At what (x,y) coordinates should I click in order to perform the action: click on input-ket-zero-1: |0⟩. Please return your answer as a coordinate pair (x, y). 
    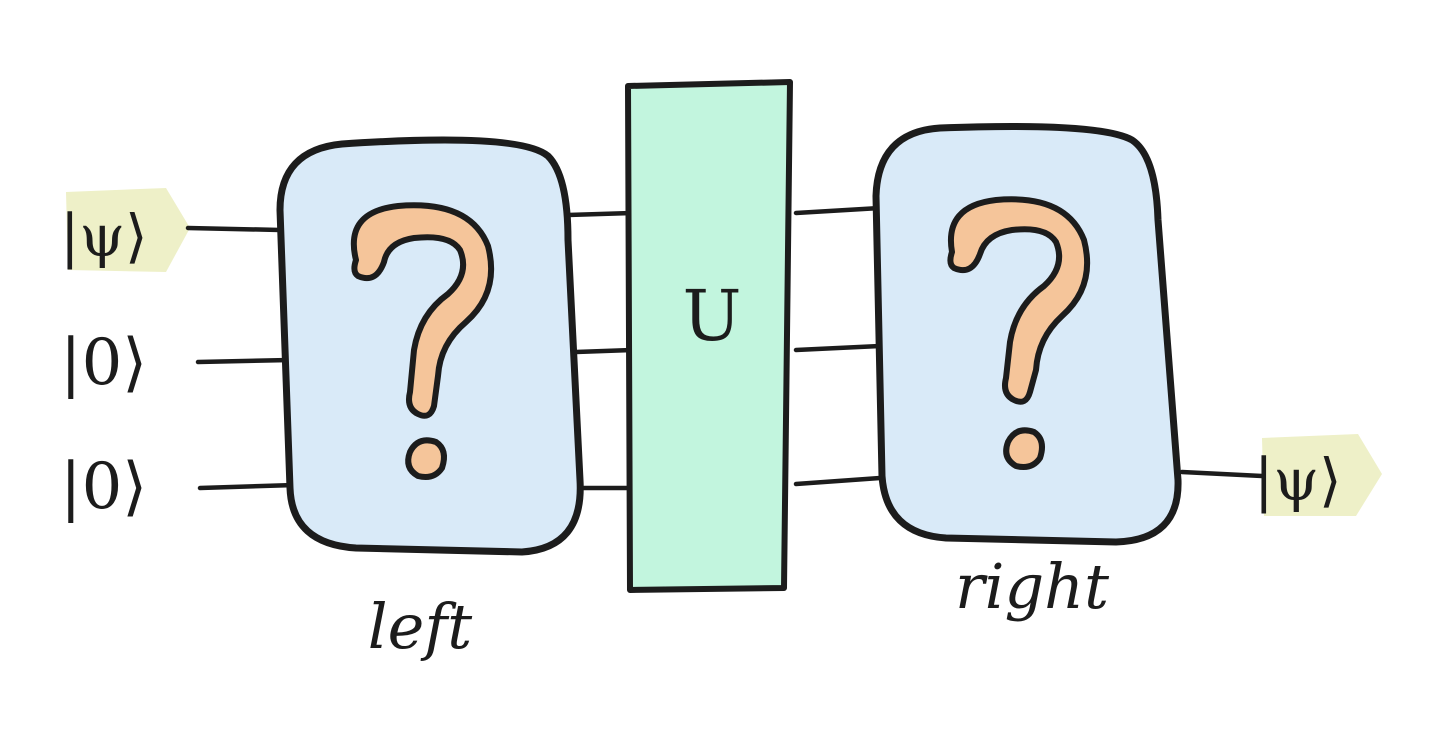
    Looking at the image, I should click on (103, 363).